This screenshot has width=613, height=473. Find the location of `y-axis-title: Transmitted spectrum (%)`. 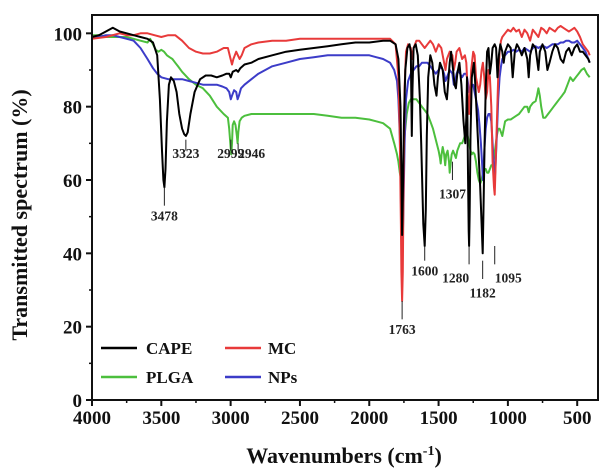

y-axis-title: Transmitted spectrum (%) is located at coordinates (19, 214).